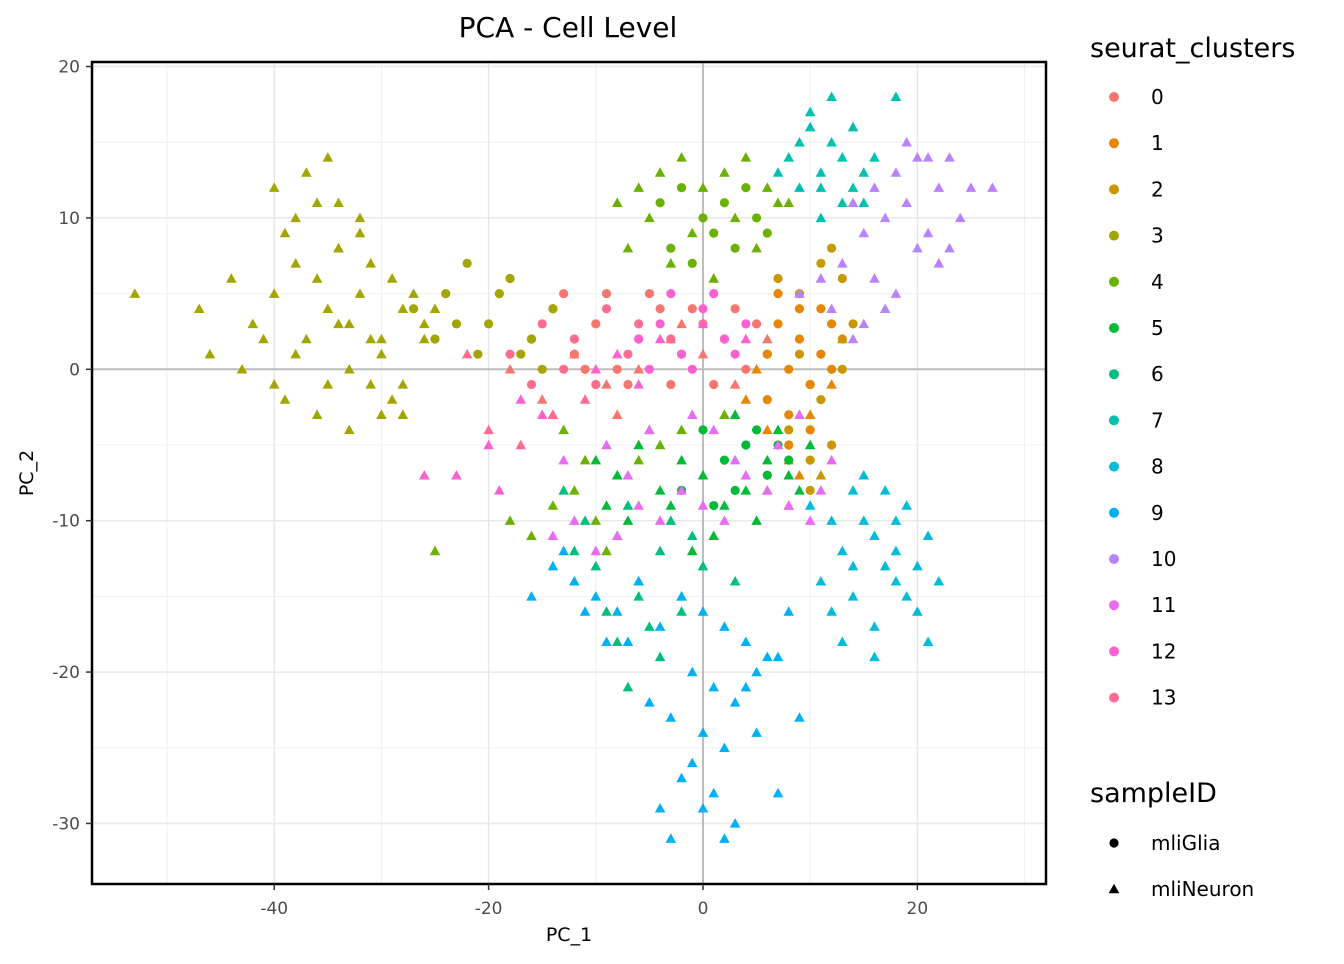  What do you see at coordinates (1153, 793) in the screenshot?
I see `legend-title-sample: sampleID` at bounding box center [1153, 793].